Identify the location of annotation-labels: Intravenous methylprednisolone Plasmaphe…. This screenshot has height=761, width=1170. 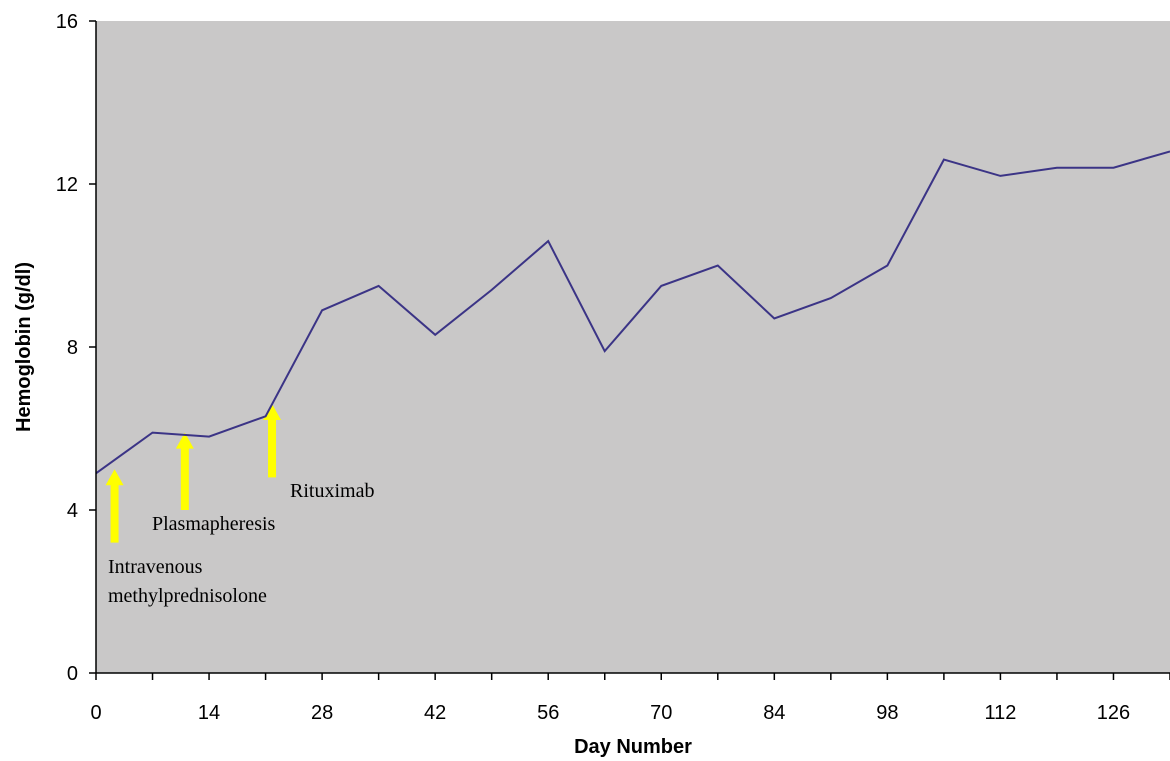
(241, 543).